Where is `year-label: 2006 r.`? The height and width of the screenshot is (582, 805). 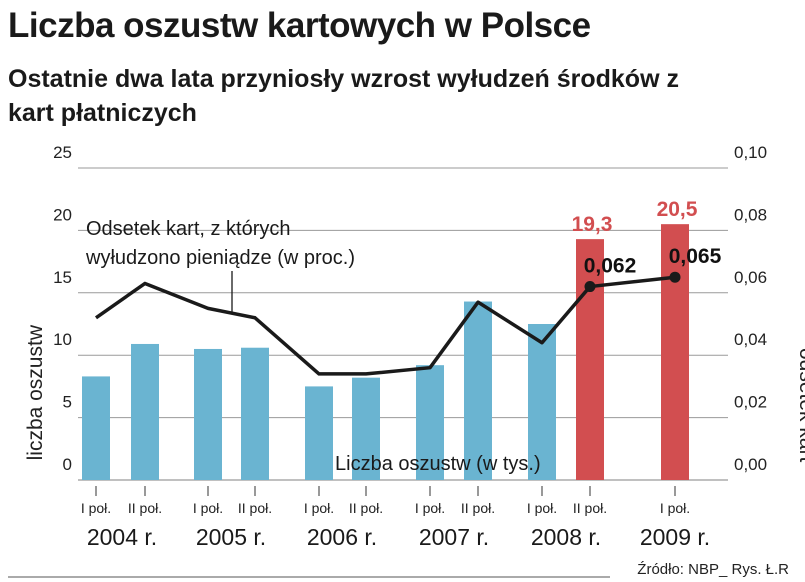
year-label: 2006 r. is located at coordinates (342, 537).